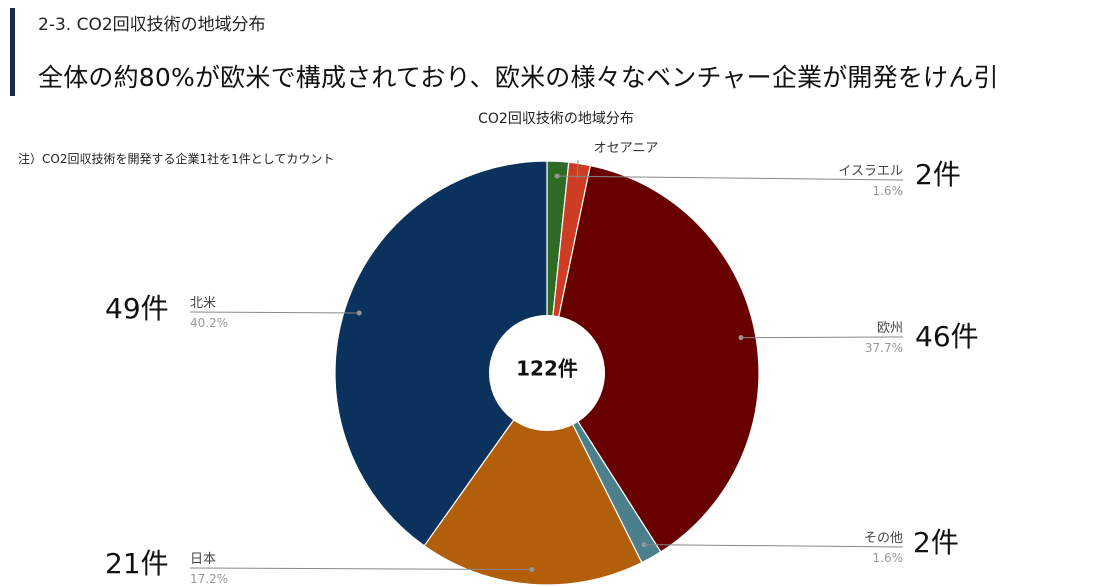 The width and height of the screenshot is (1101, 587). I want to click on slice-percent-israel: 1.6%, so click(888, 191).